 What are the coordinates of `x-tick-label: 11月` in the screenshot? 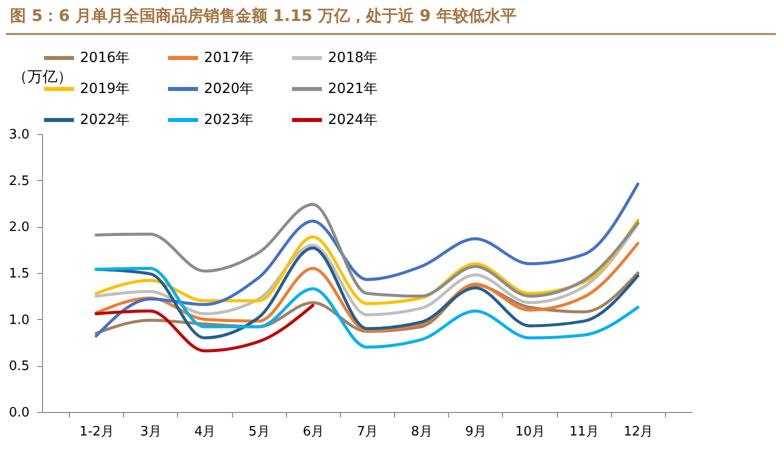 It's located at (584, 432).